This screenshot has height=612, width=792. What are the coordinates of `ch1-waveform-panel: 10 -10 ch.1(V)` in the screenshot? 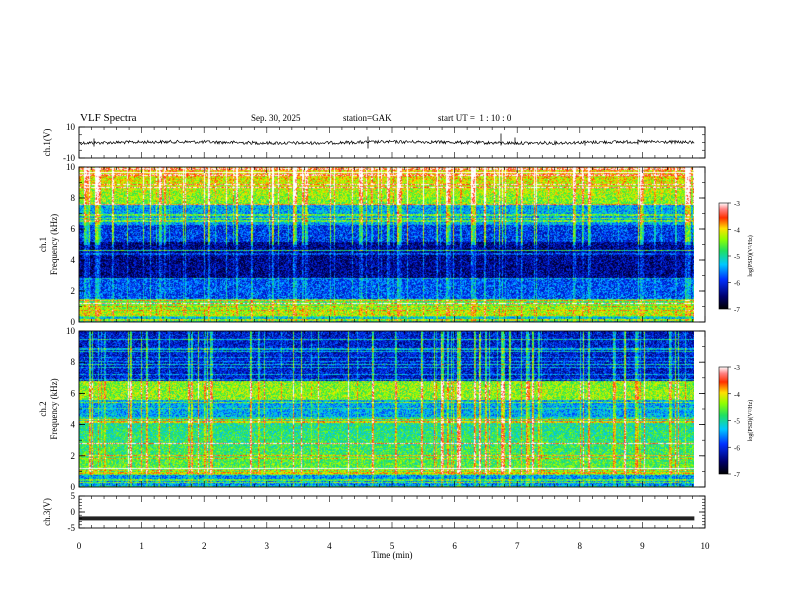 It's located at (374, 142).